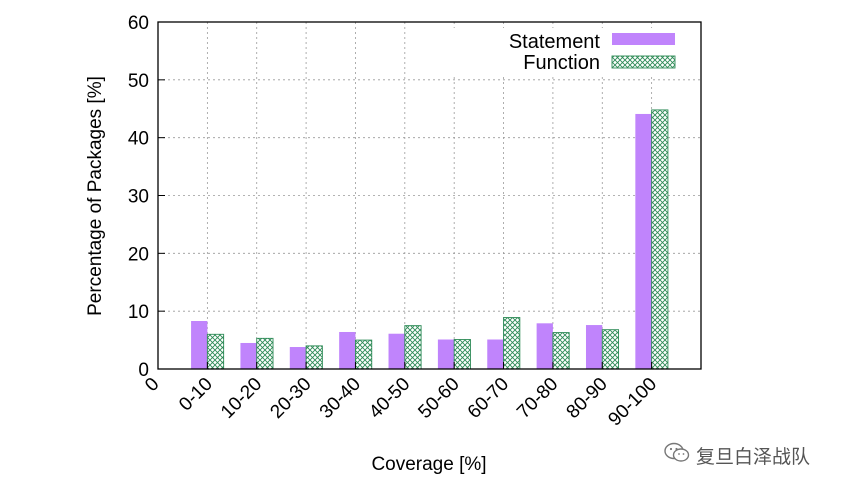 This screenshot has width=854, height=494. What do you see at coordinates (152, 385) in the screenshot?
I see `x-tick-label: 0` at bounding box center [152, 385].